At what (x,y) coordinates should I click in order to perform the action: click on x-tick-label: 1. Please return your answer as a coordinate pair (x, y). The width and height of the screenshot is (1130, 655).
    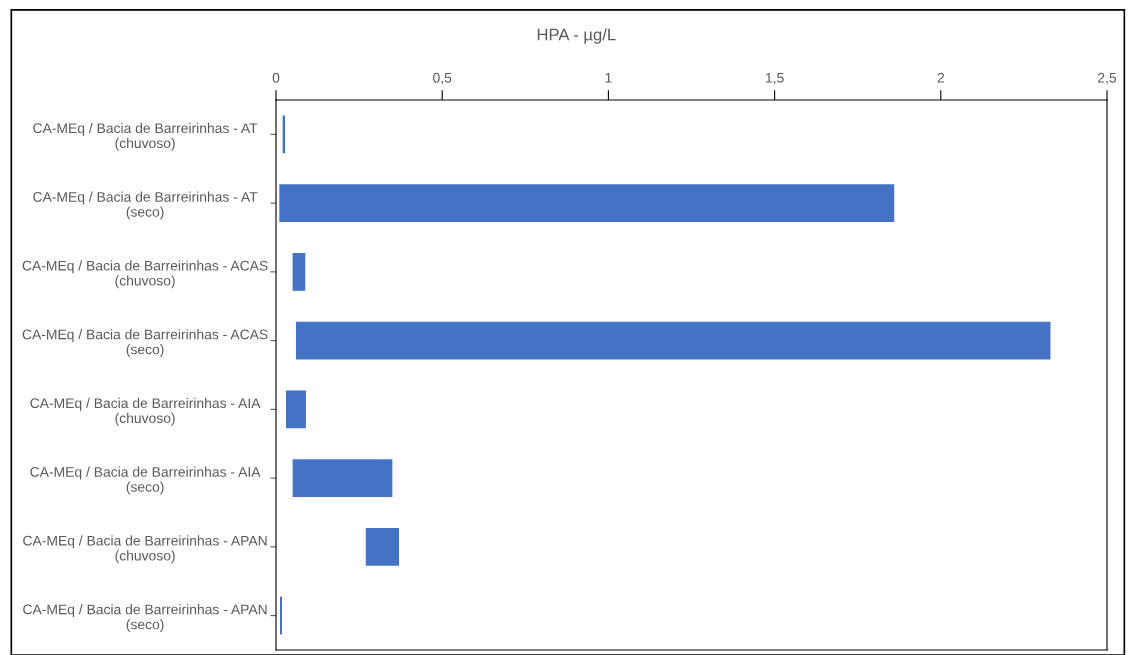
    Looking at the image, I should click on (608, 77).